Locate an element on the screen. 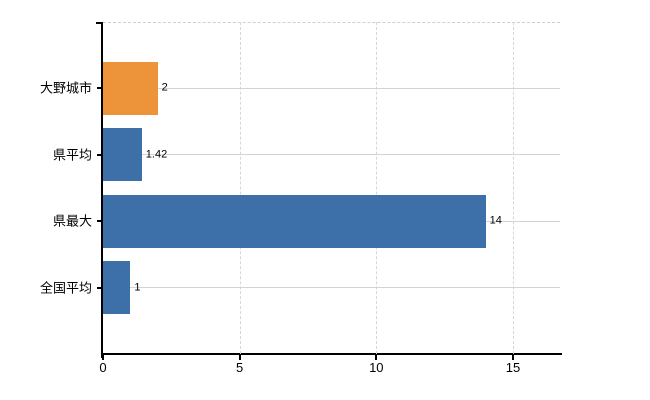 The image size is (650, 400). y-axis-top-tick is located at coordinates (99, 23).